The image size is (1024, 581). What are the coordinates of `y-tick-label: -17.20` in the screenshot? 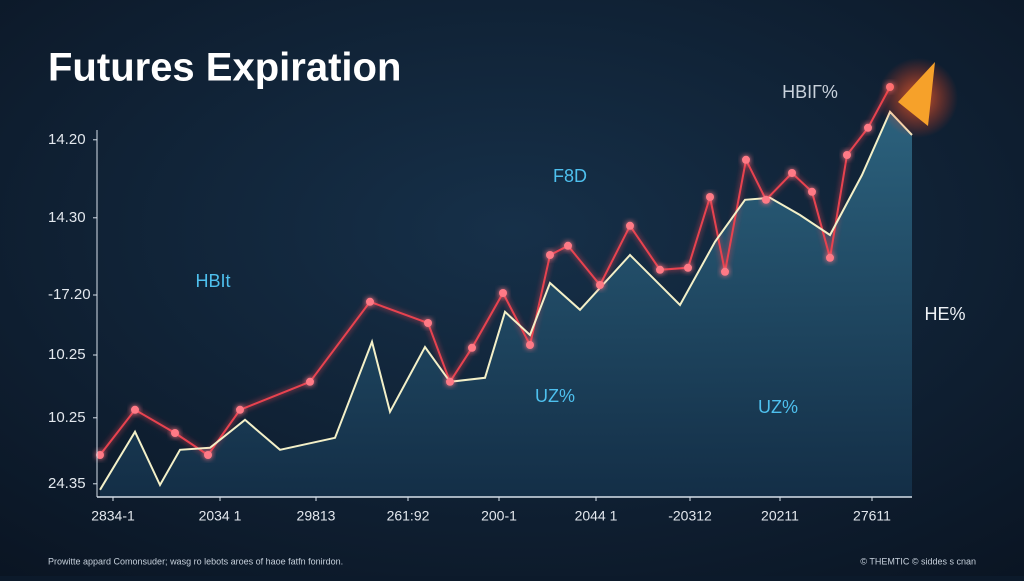 It's located at (69, 294).